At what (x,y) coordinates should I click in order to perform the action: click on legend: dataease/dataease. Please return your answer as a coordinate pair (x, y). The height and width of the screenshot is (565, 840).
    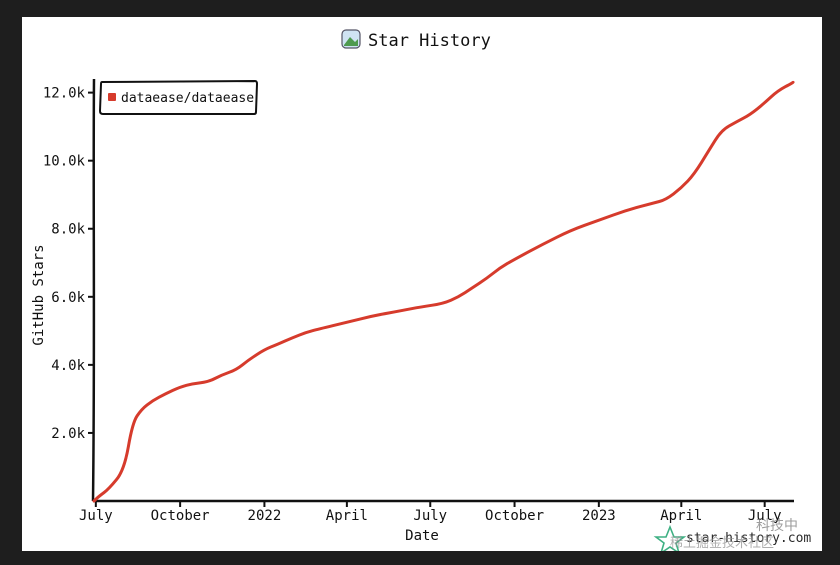
    Looking at the image, I should click on (178, 97).